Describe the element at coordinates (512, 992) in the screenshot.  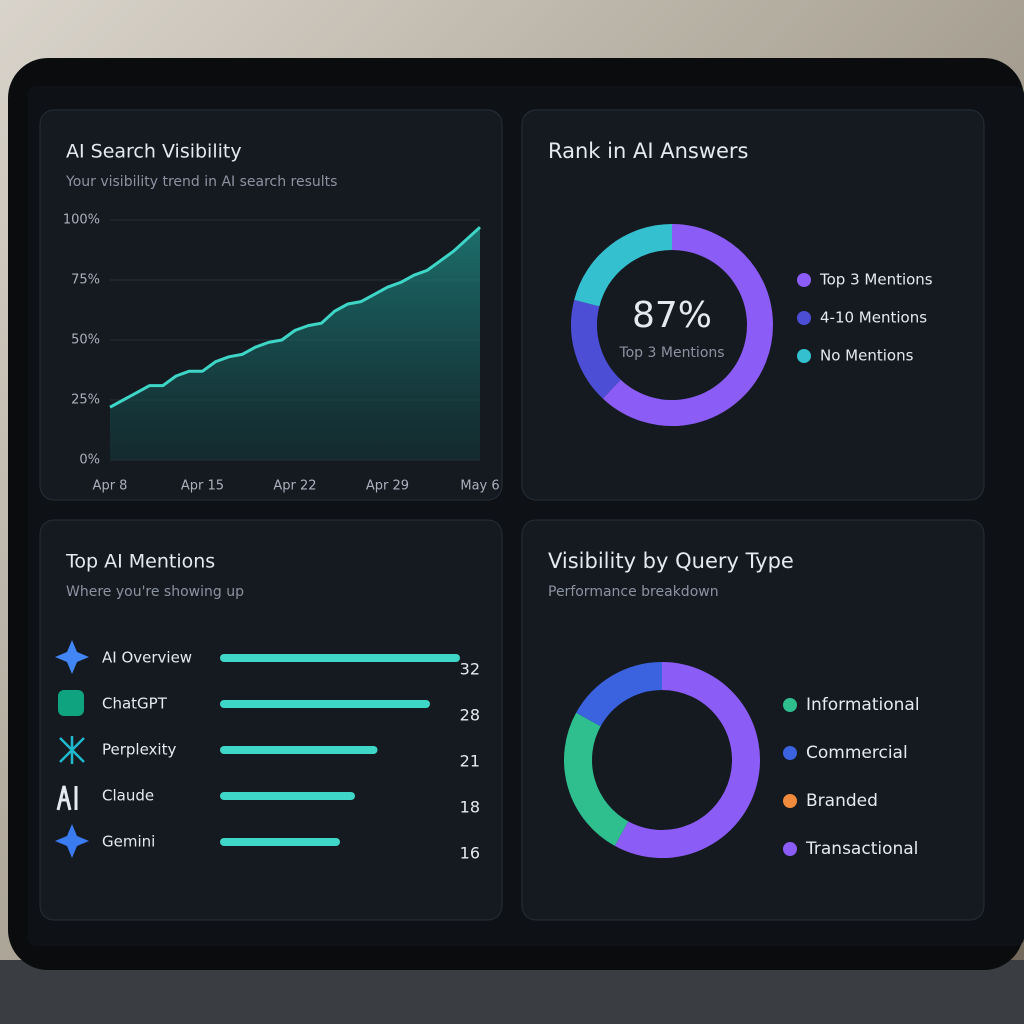
I see `keyboard-deck` at that location.